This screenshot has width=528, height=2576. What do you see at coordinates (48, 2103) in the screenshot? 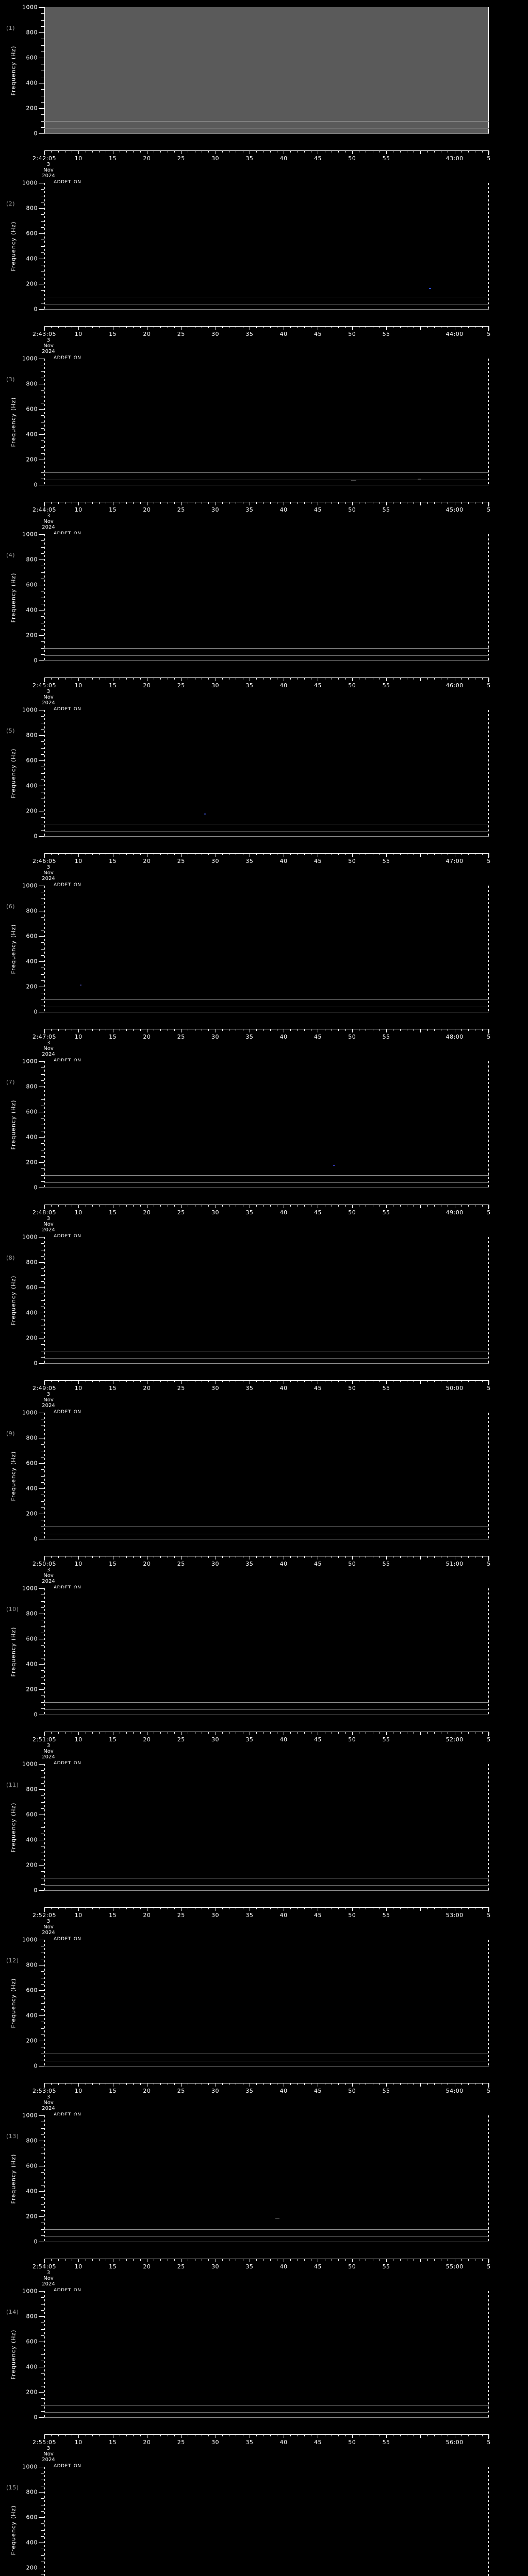
I see `date-month: Nov` at bounding box center [48, 2103].